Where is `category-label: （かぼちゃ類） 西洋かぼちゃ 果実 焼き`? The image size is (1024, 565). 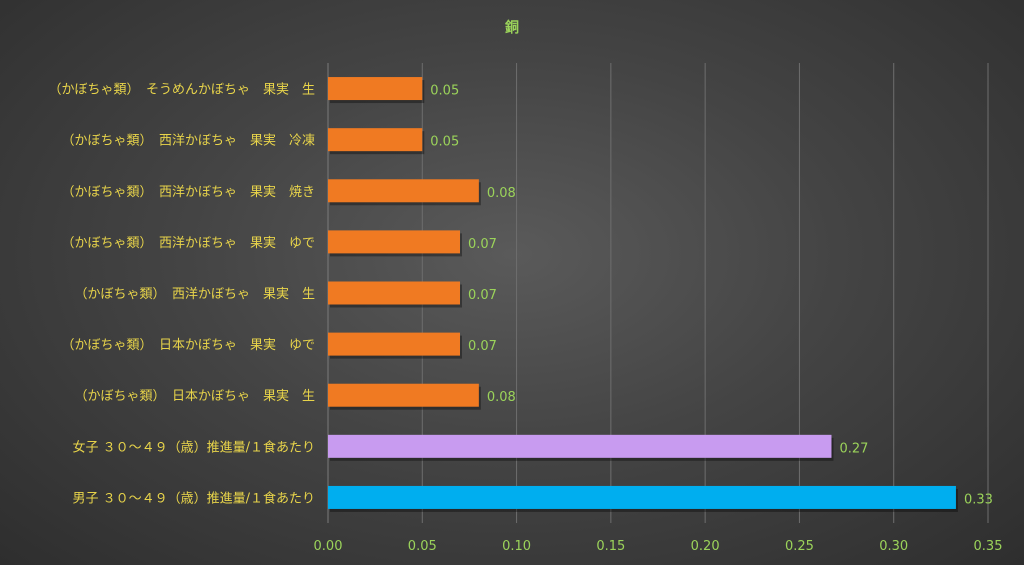 category-label: （かぼちゃ類） 西洋かぼちゃ 果実 焼き is located at coordinates (188, 192).